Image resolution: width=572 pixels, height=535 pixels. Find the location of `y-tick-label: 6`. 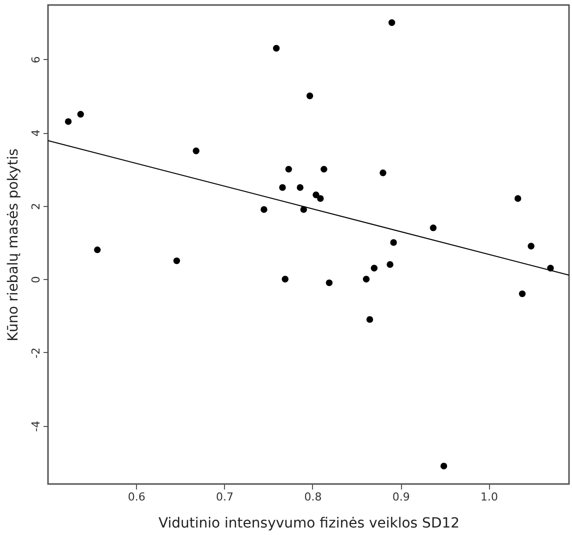

y-tick-label: 6 is located at coordinates (36, 60).